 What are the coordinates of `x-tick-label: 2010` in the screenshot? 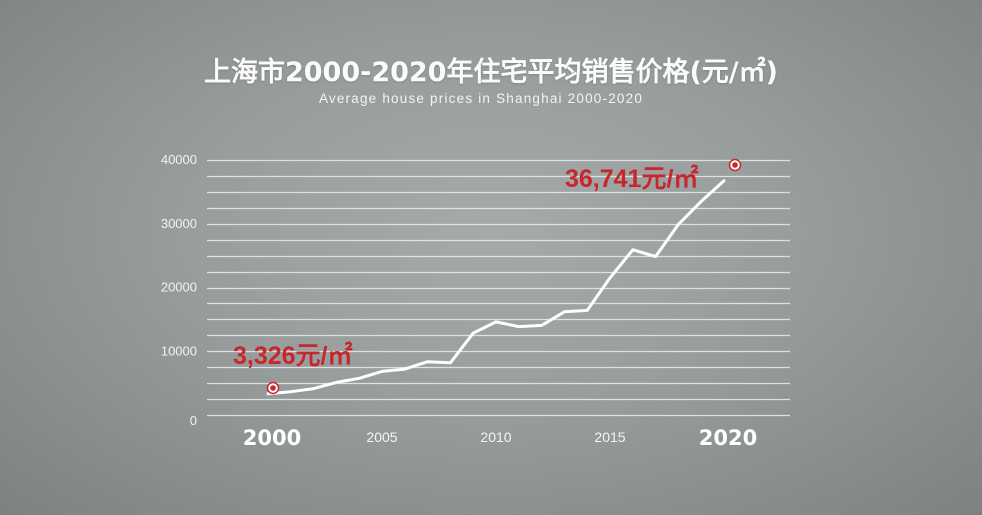 It's located at (495, 437).